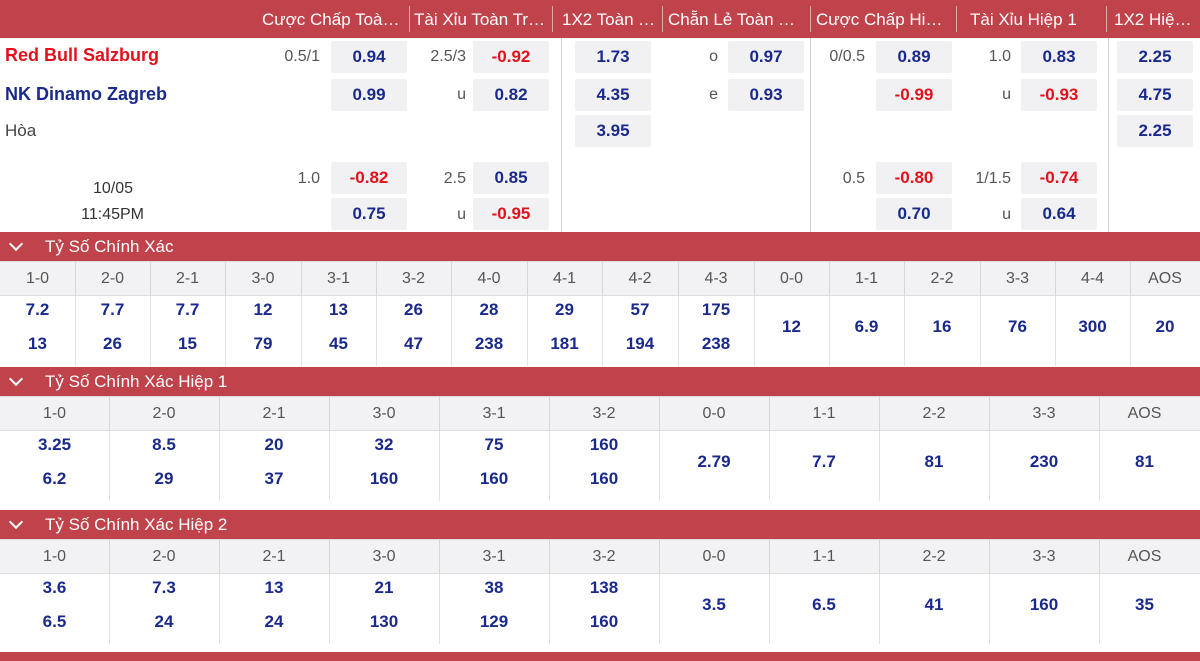 Image resolution: width=1200 pixels, height=661 pixels. I want to click on odds-cell: 1.73, so click(613, 57).